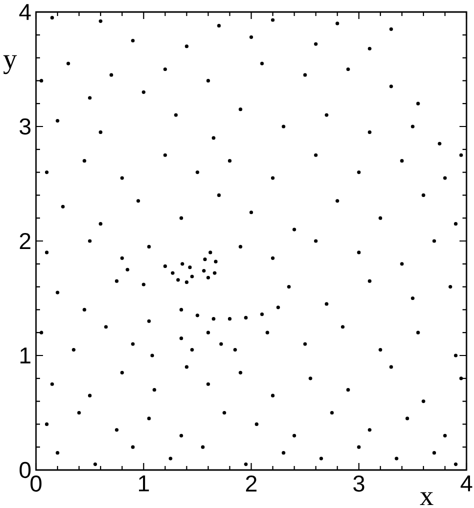 Image resolution: width=474 pixels, height=508 pixels. I want to click on x-tick-label: 0, so click(36, 484).